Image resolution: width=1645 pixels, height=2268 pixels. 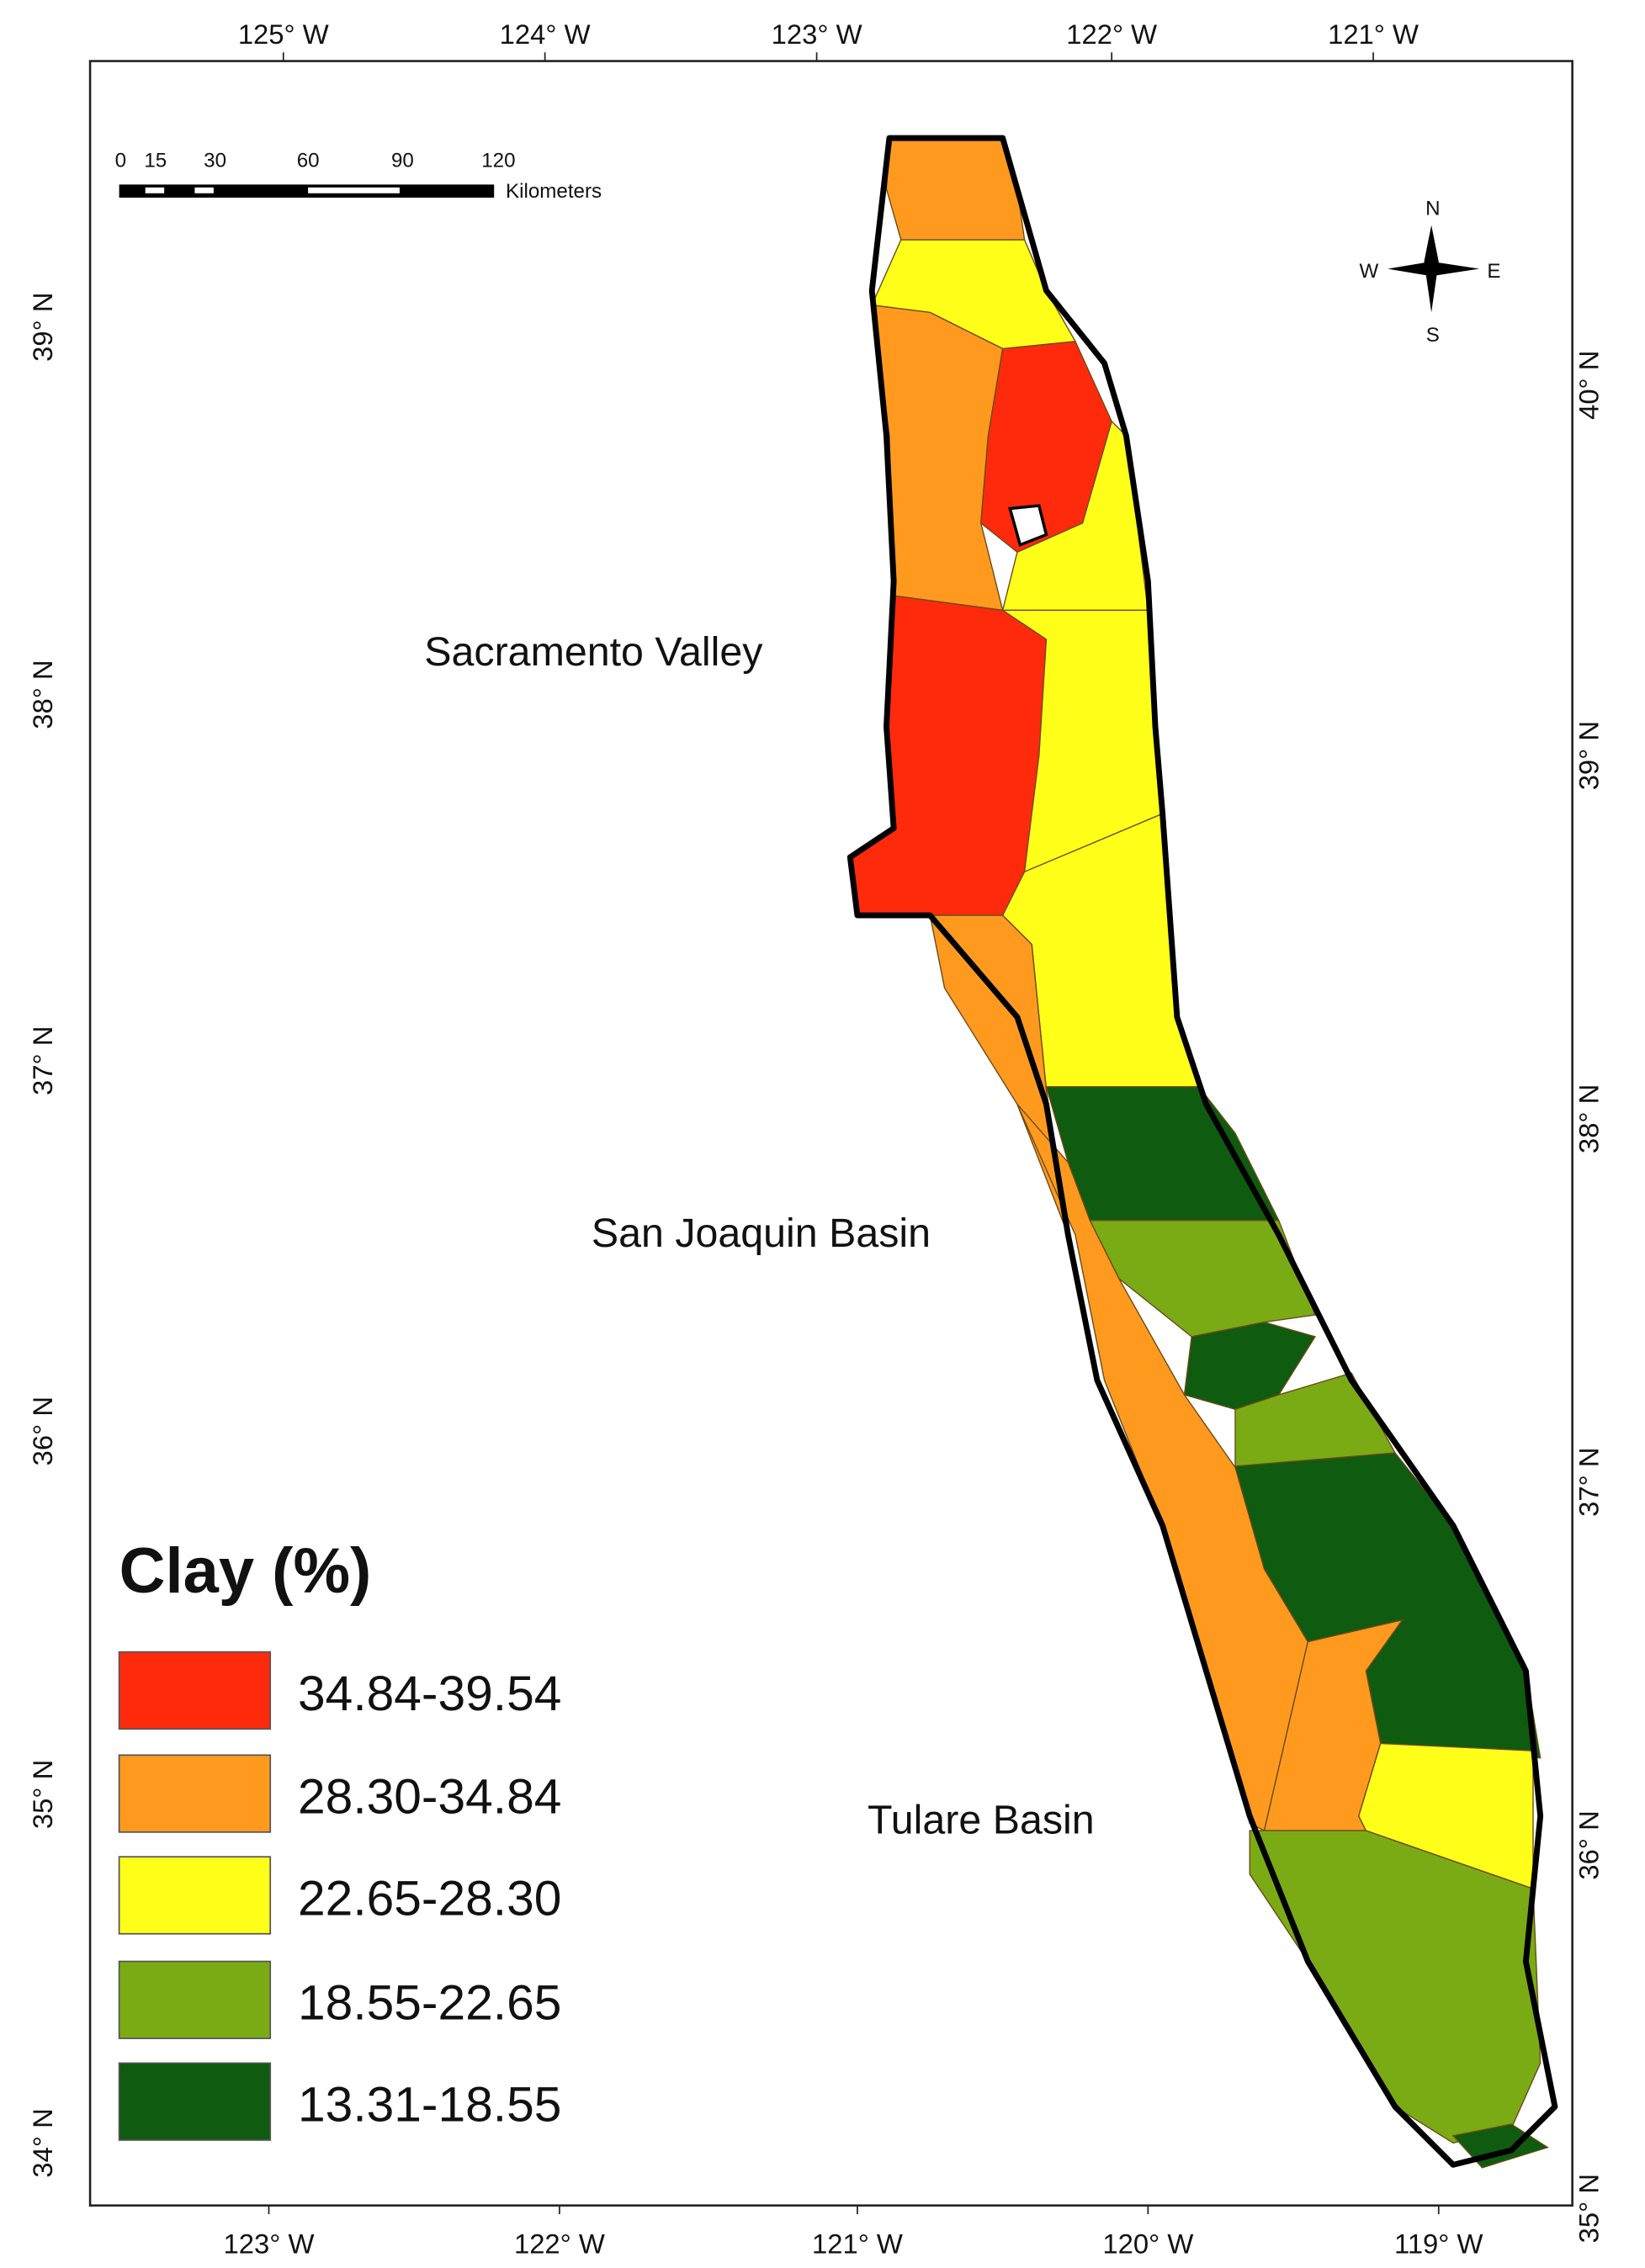 What do you see at coordinates (430, 1694) in the screenshot?
I see `legend-label: 34.84-39.54` at bounding box center [430, 1694].